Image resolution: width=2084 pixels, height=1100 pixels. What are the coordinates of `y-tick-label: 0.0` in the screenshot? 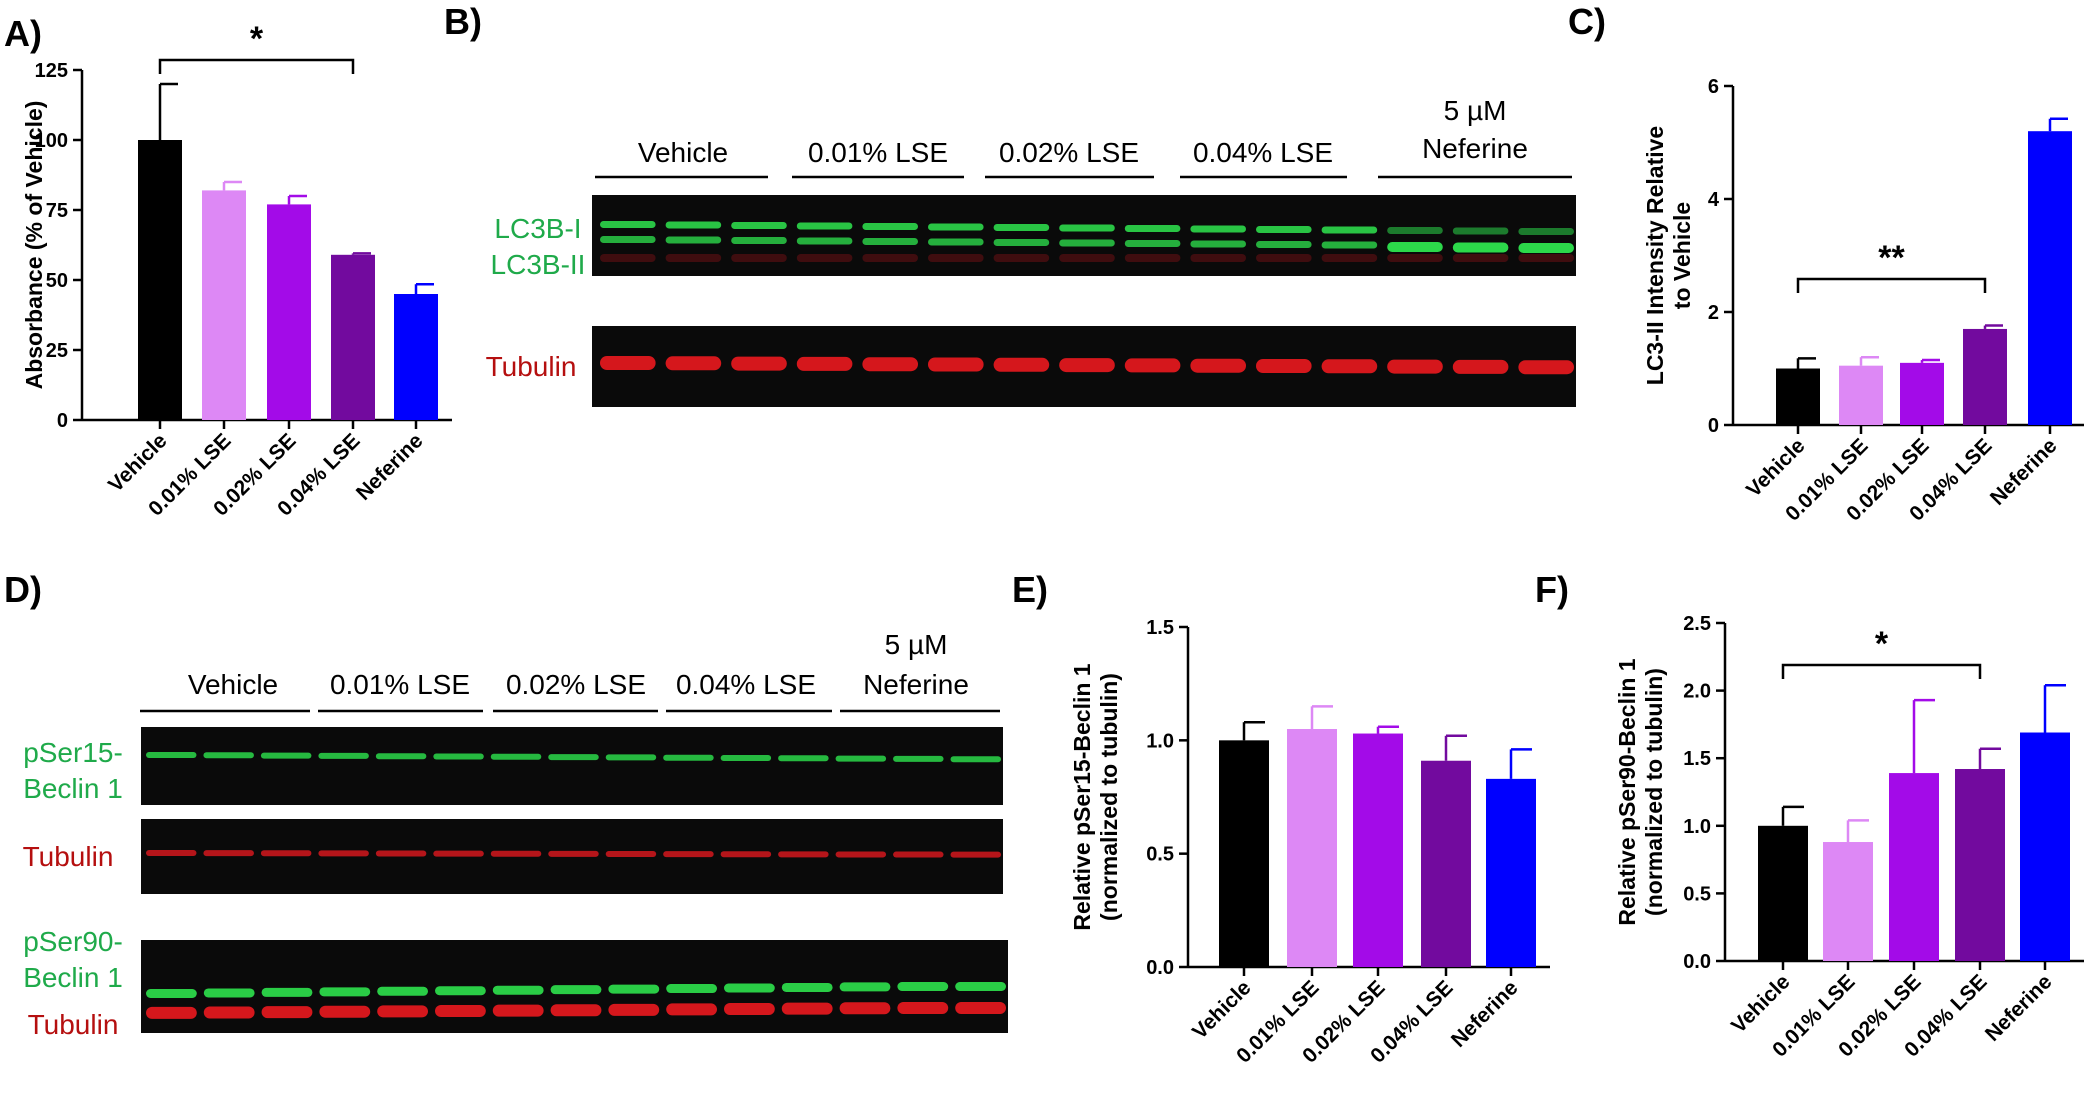 It's located at (1160, 968).